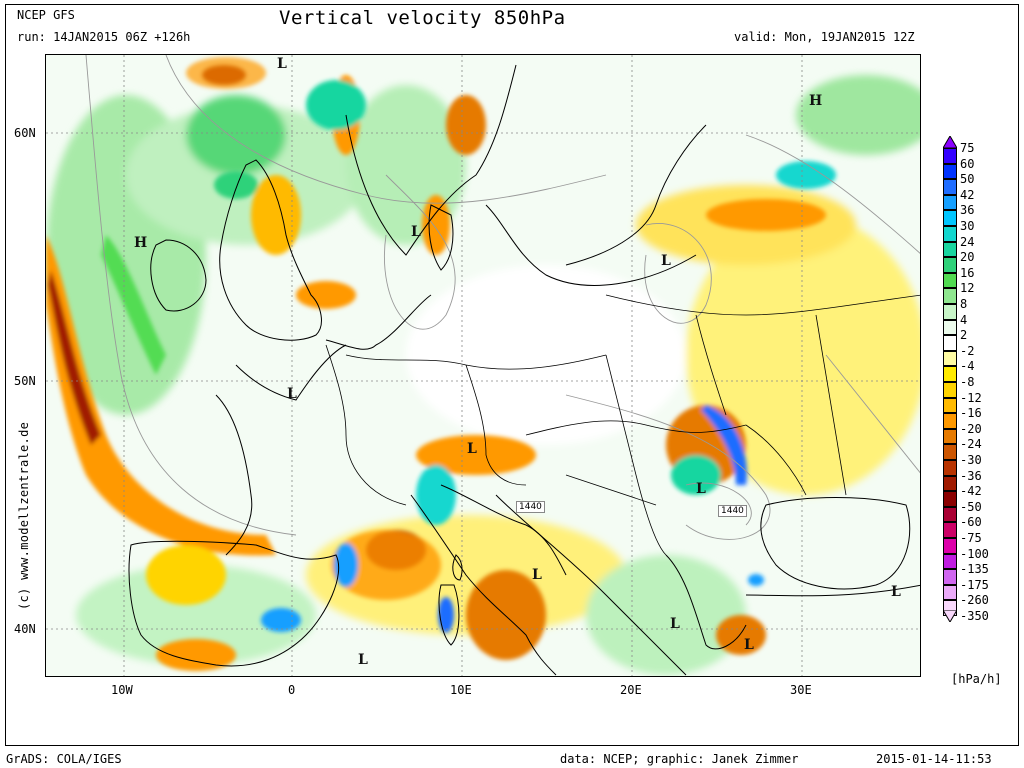 The image size is (1024, 768). I want to click on field-balkan-green, so click(666, 615).